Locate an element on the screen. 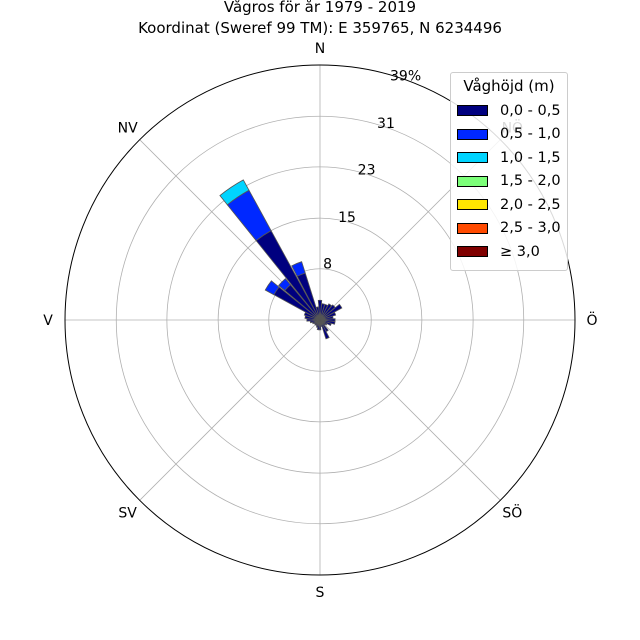 The height and width of the screenshot is (640, 640). radial-tick-label: 39% is located at coordinates (405, 76).